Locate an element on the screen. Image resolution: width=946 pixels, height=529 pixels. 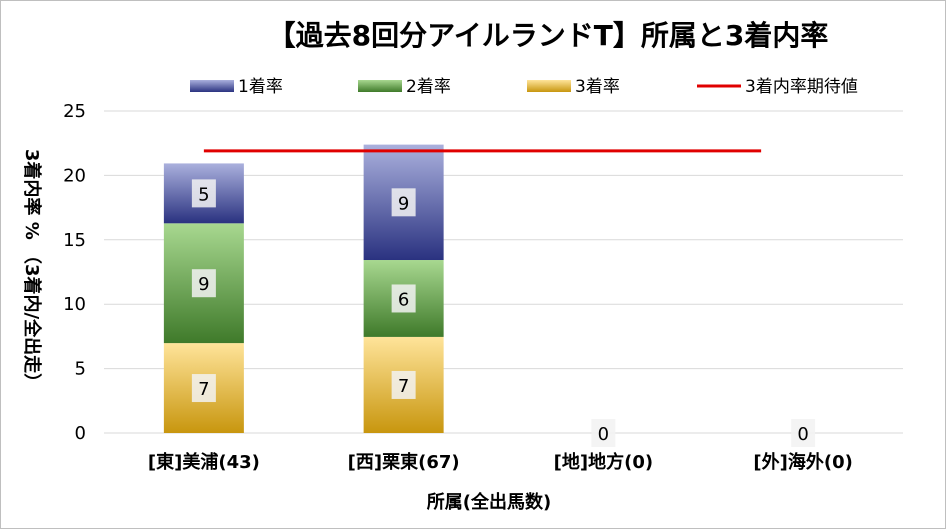
data-label-text: 6 is located at coordinates (403, 299).